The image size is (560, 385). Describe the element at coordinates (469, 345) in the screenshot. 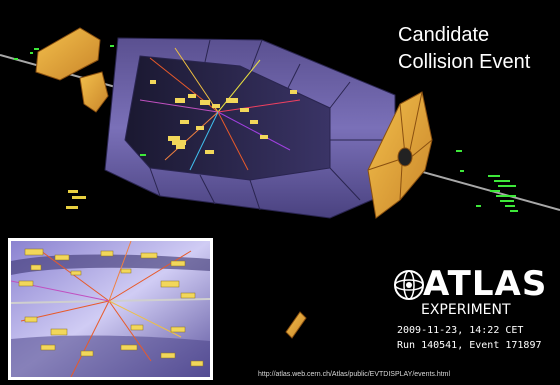

I see `event-run-number: Run 140541, Event 171897` at that location.